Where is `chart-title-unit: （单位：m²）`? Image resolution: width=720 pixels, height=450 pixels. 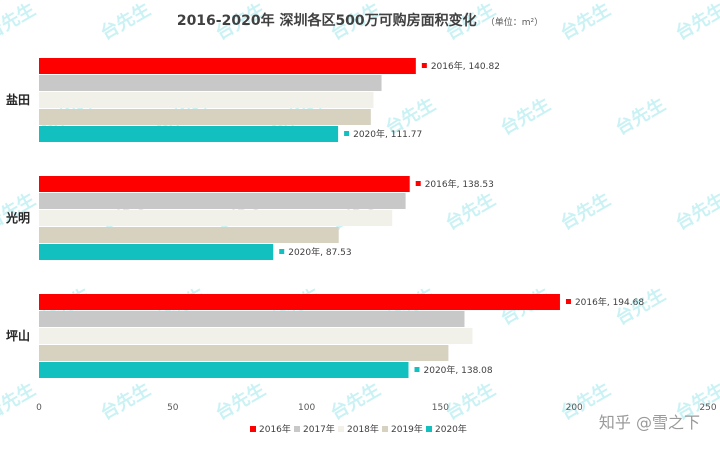
chart-title-unit: （单位：m²） is located at coordinates (514, 22).